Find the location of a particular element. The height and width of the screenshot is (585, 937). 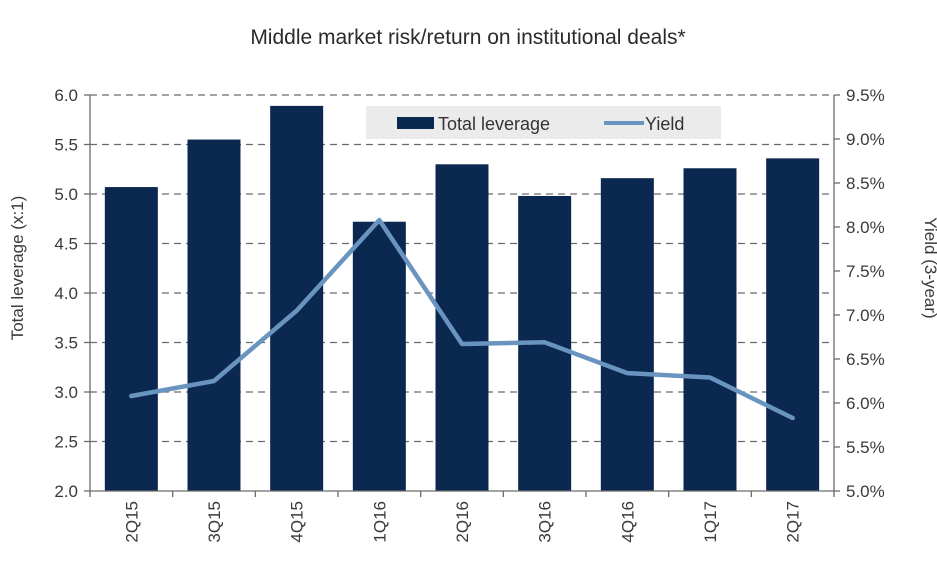

y-tick-label: 2.5 is located at coordinates (66, 442).